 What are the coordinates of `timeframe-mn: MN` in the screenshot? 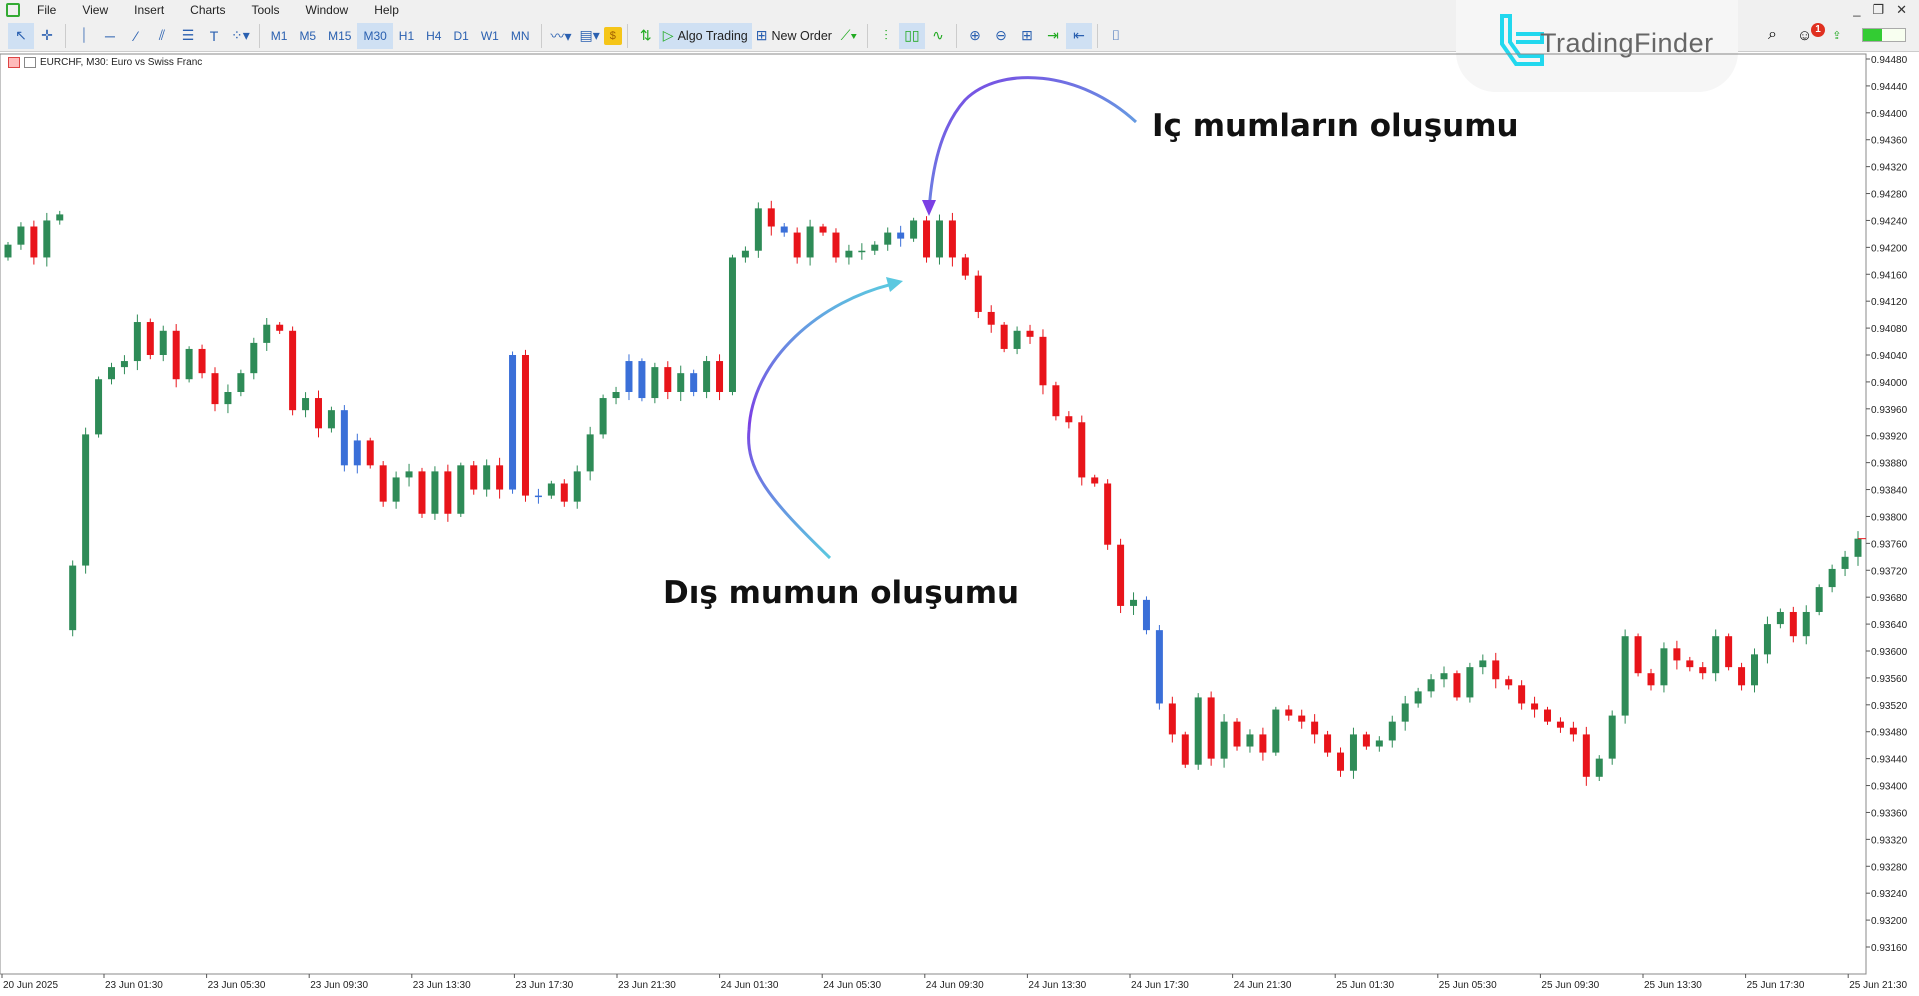 It's located at (520, 35).